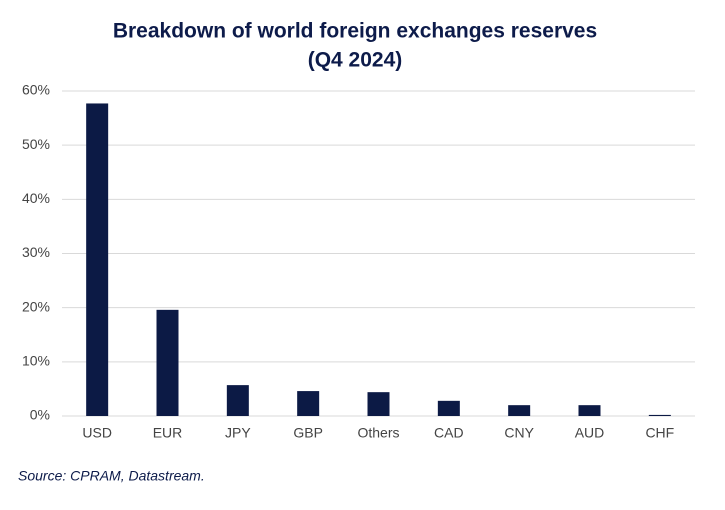 The width and height of the screenshot is (725, 510). I want to click on chart-title: (Q4 2024), so click(355, 60).